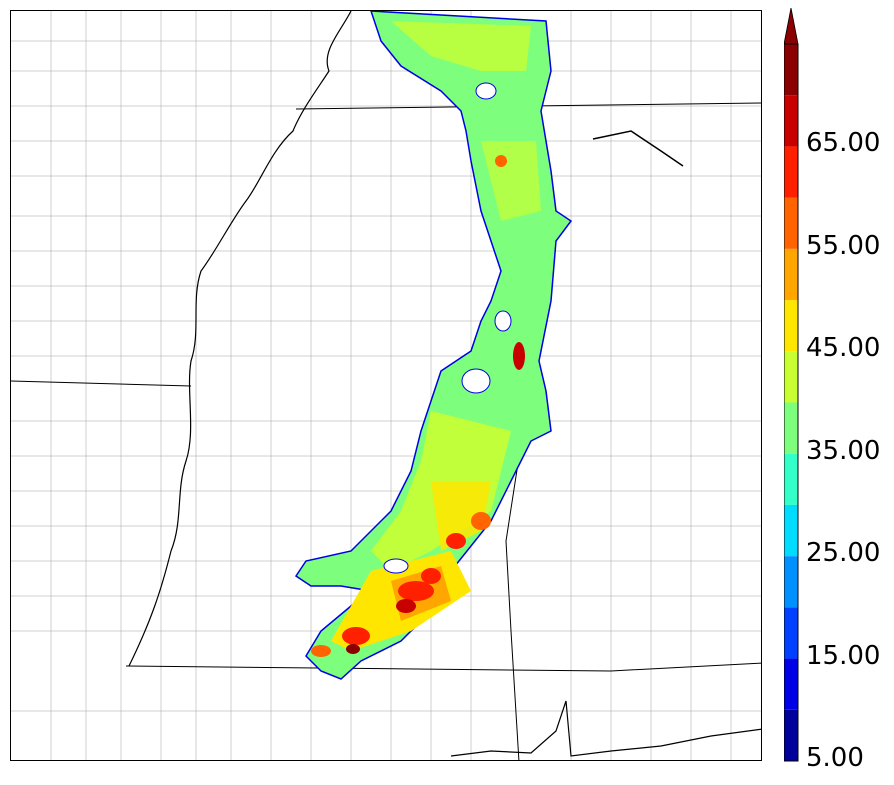  I want to click on tennessee-river, so click(638, 148).